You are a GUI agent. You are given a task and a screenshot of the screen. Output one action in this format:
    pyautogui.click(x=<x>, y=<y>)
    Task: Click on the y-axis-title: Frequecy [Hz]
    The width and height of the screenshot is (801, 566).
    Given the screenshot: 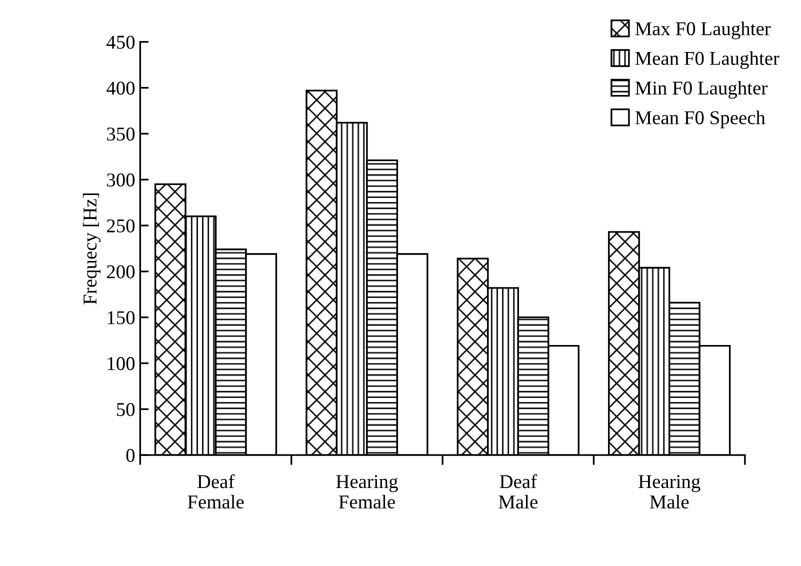 What is the action you would take?
    pyautogui.click(x=91, y=249)
    